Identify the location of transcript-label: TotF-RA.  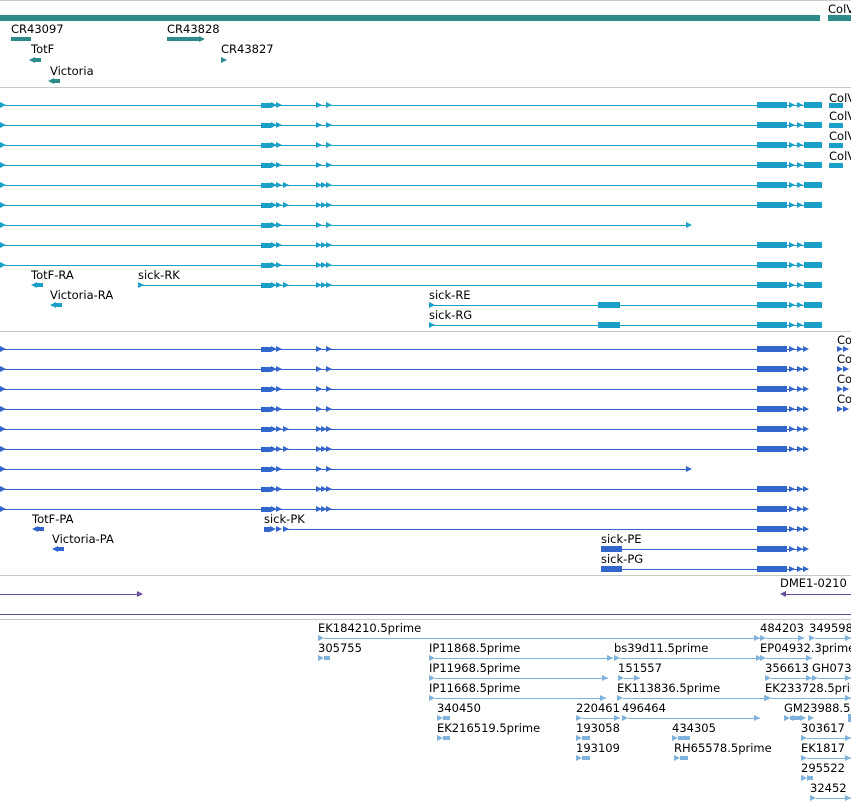
(52, 275).